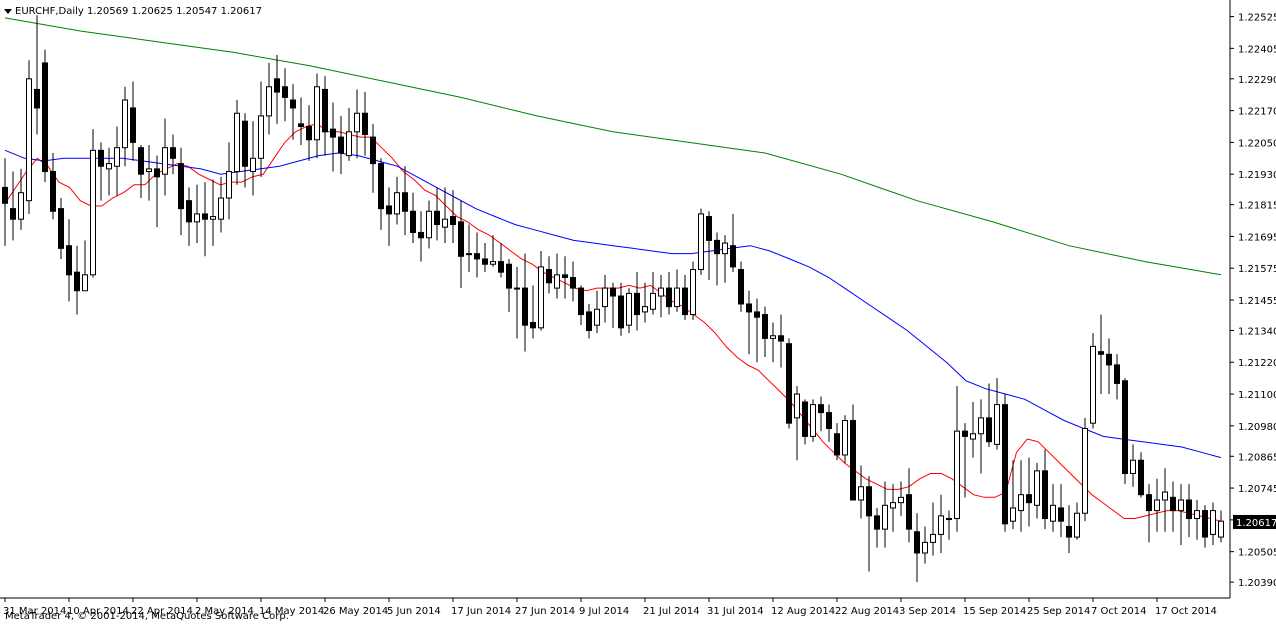  I want to click on y-tick-label: 1.20745, so click(1257, 489).